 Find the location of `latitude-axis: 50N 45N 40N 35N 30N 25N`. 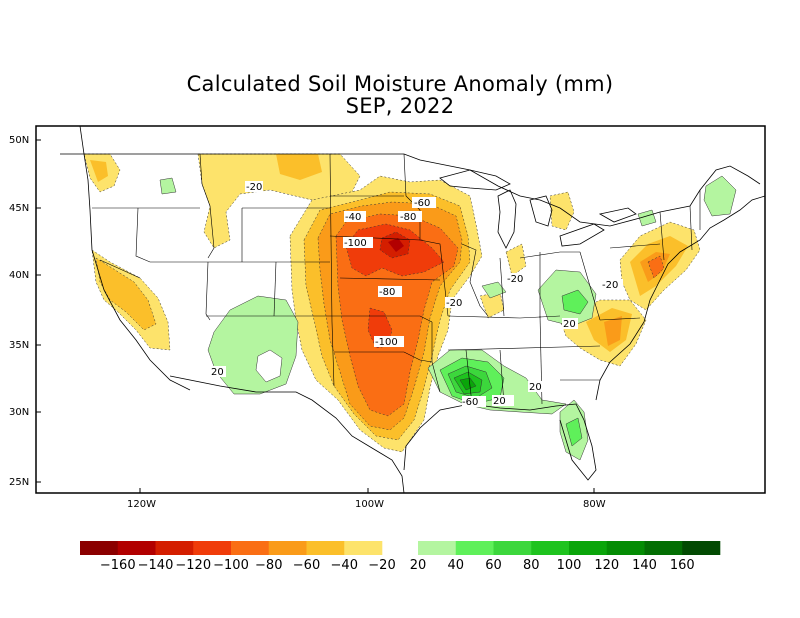

latitude-axis: 50N 45N 40N 35N 30N 25N is located at coordinates (25, 311).